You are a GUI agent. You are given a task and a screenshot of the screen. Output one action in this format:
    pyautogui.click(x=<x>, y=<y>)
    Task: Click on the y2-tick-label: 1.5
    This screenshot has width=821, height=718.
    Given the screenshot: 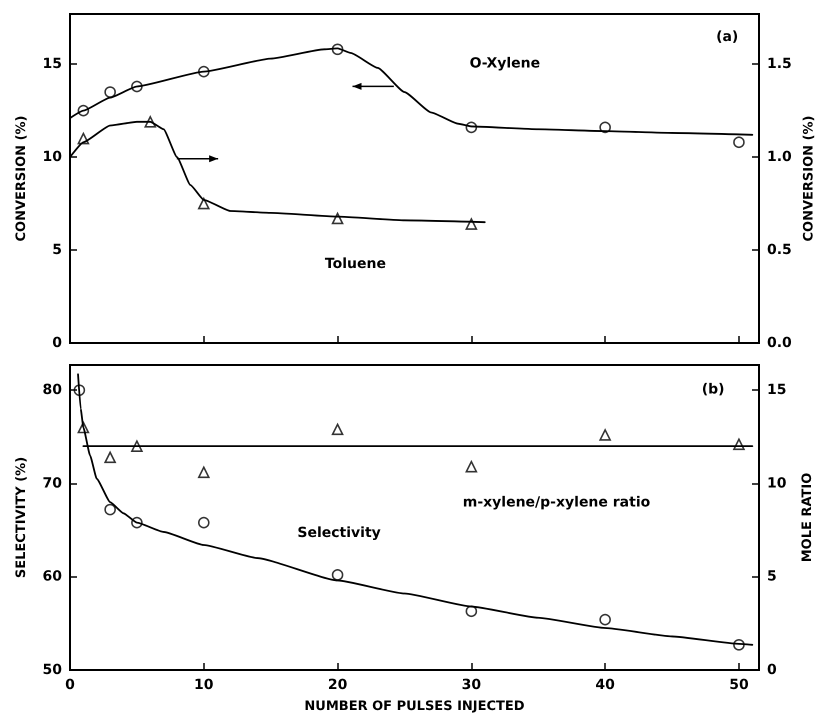 What is the action you would take?
    pyautogui.click(x=779, y=64)
    